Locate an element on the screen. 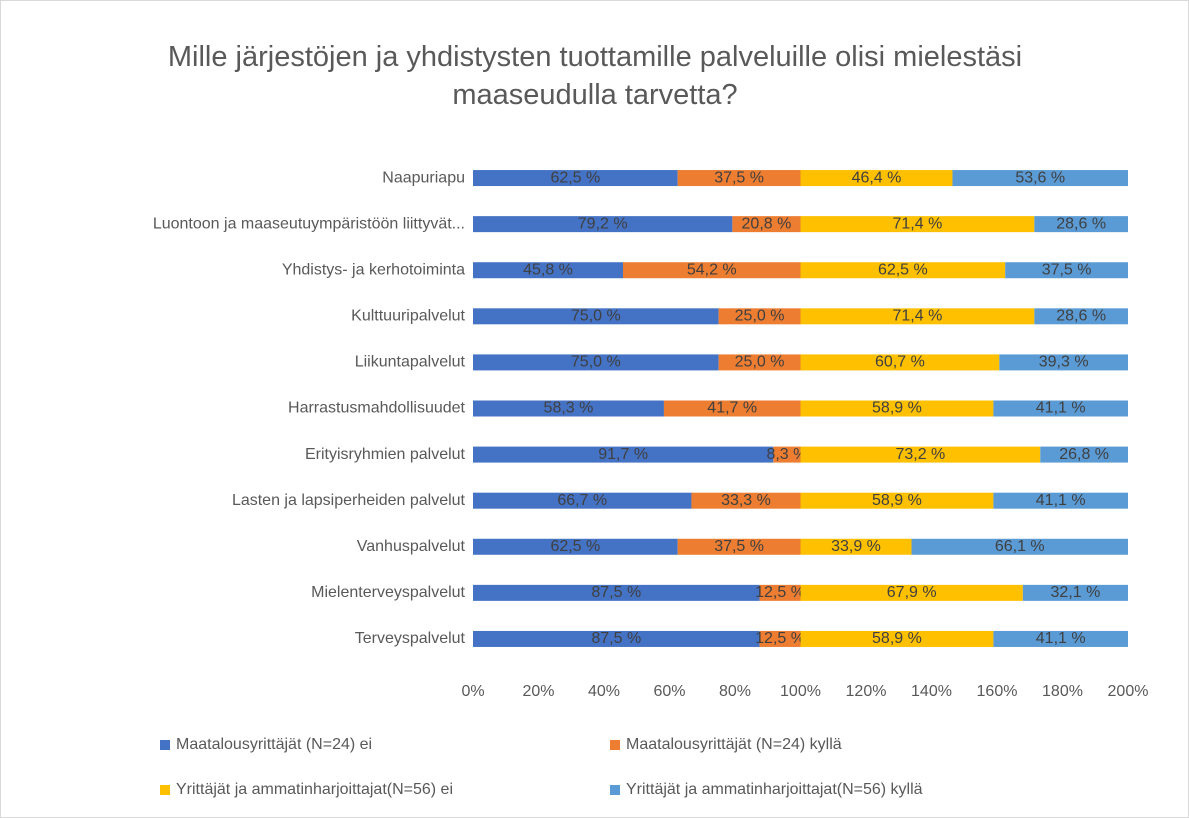  y-tick-label: Harrastusmahdollisuudet is located at coordinates (377, 408).